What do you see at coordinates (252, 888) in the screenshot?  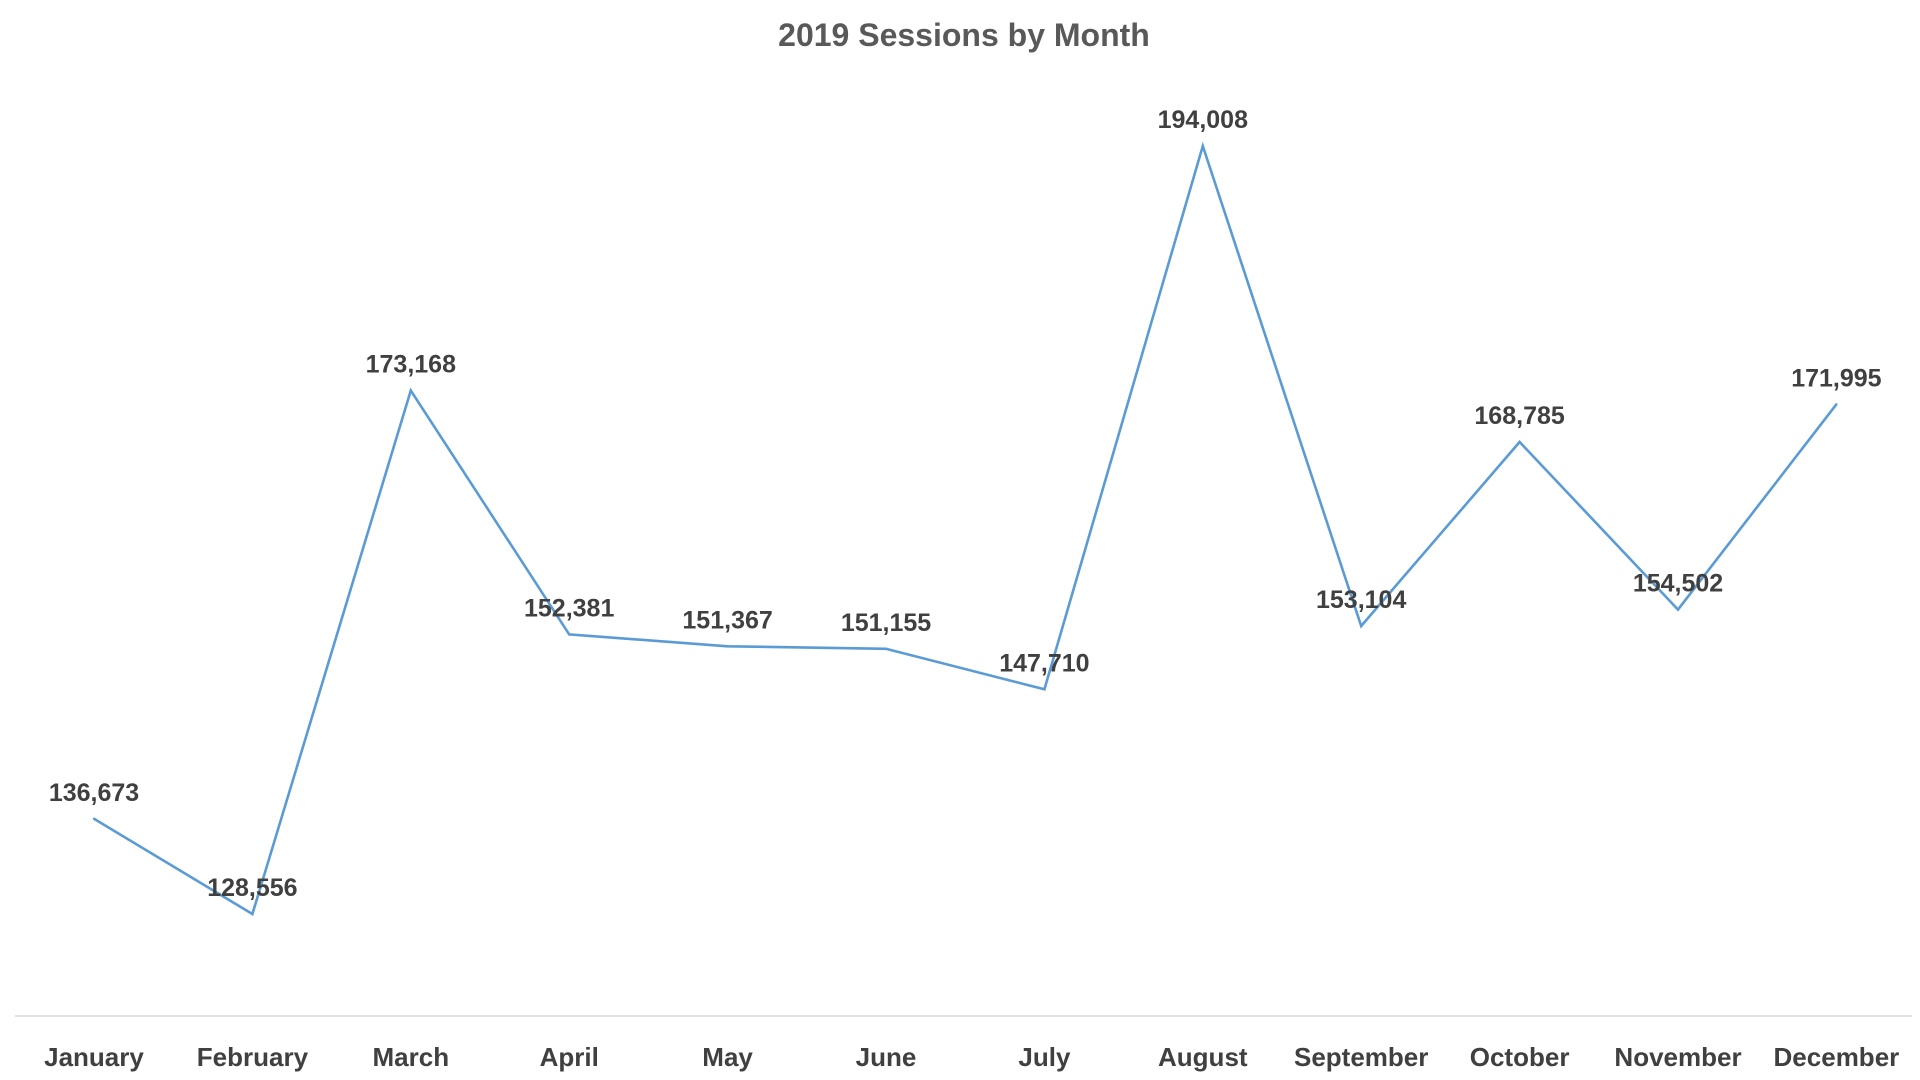 I see `data-label-february: 128,556` at bounding box center [252, 888].